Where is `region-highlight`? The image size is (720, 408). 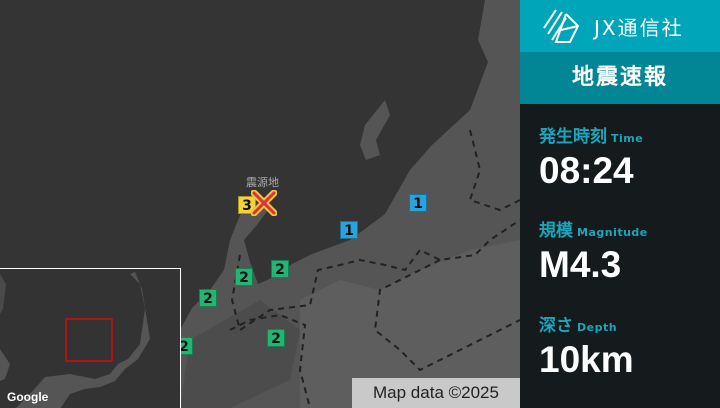
region-highlight is located at coordinates (89, 340).